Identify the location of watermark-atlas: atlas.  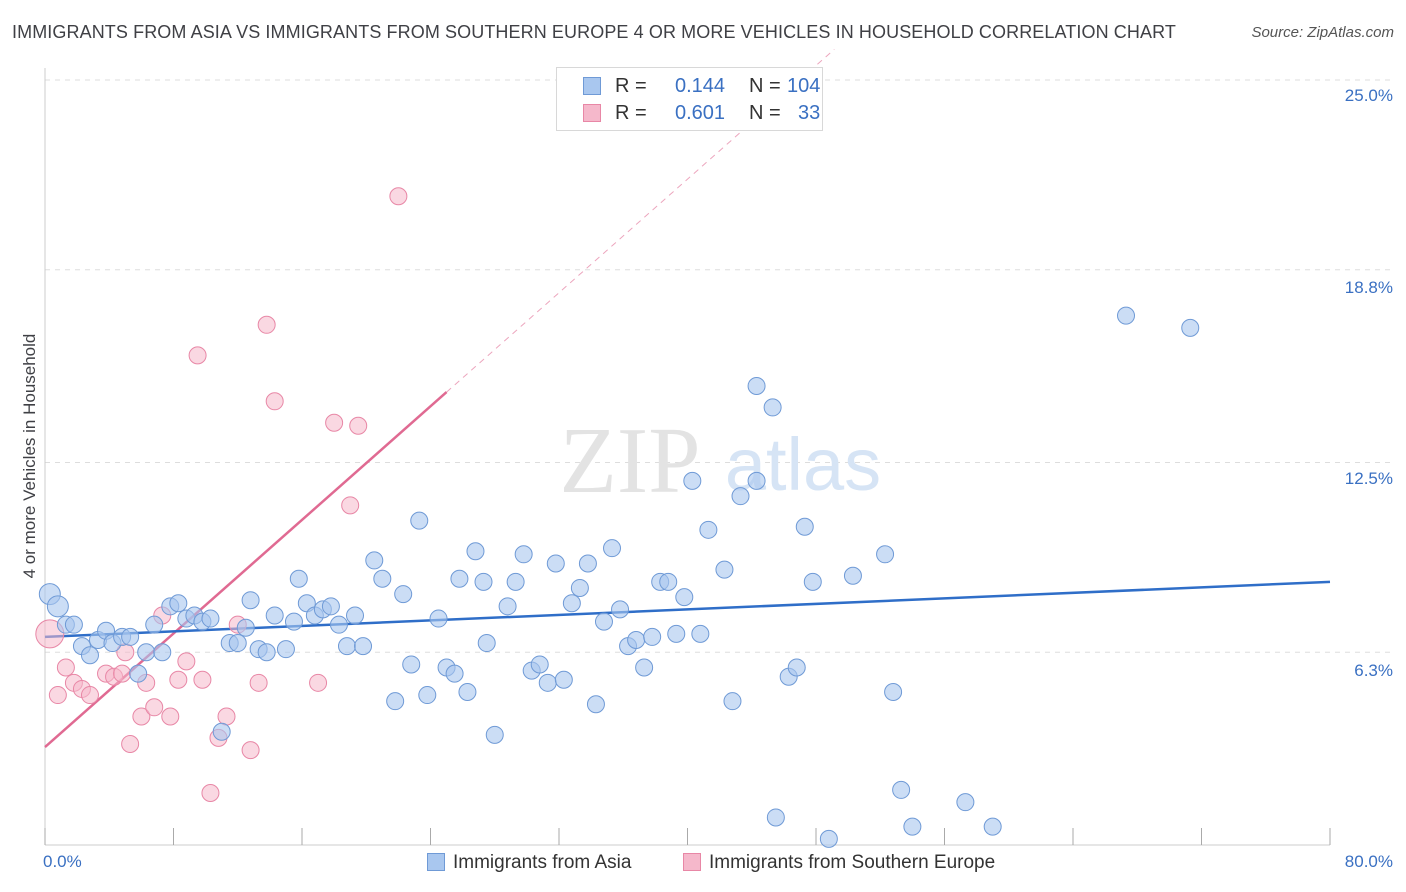
(803, 464).